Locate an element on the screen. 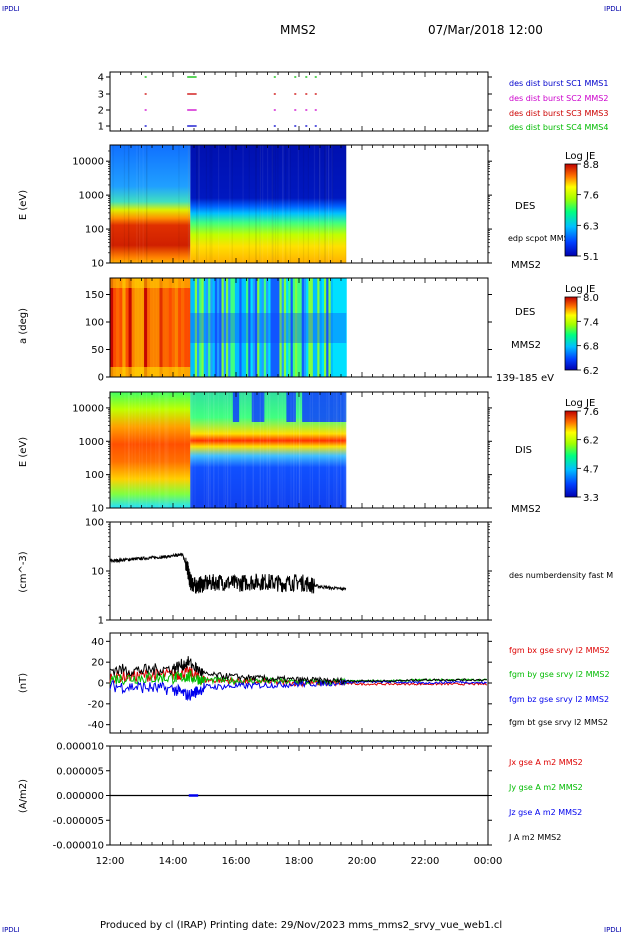 The width and height of the screenshot is (630, 934). dis-energy-y-tick-label: 100 is located at coordinates (94, 475).